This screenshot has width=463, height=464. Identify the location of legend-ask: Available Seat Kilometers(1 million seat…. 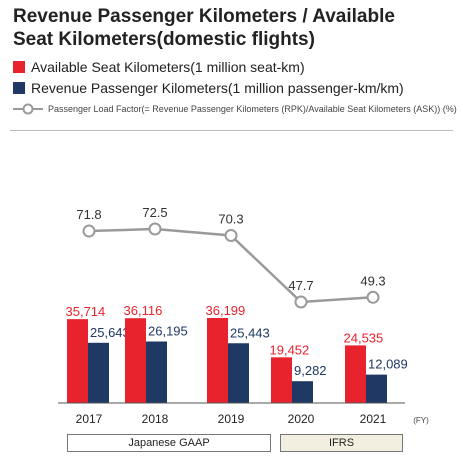
(159, 67).